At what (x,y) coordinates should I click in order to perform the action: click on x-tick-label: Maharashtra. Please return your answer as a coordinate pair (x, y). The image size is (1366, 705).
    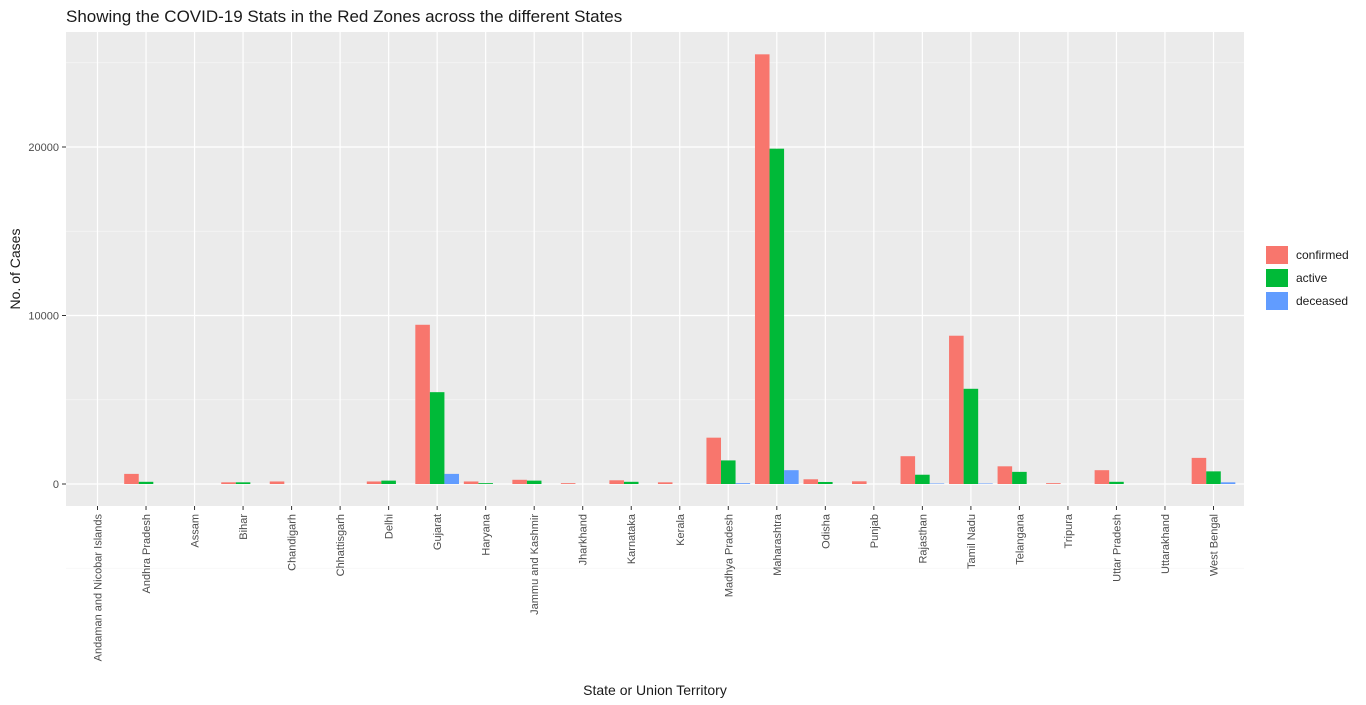
    Looking at the image, I should click on (778, 544).